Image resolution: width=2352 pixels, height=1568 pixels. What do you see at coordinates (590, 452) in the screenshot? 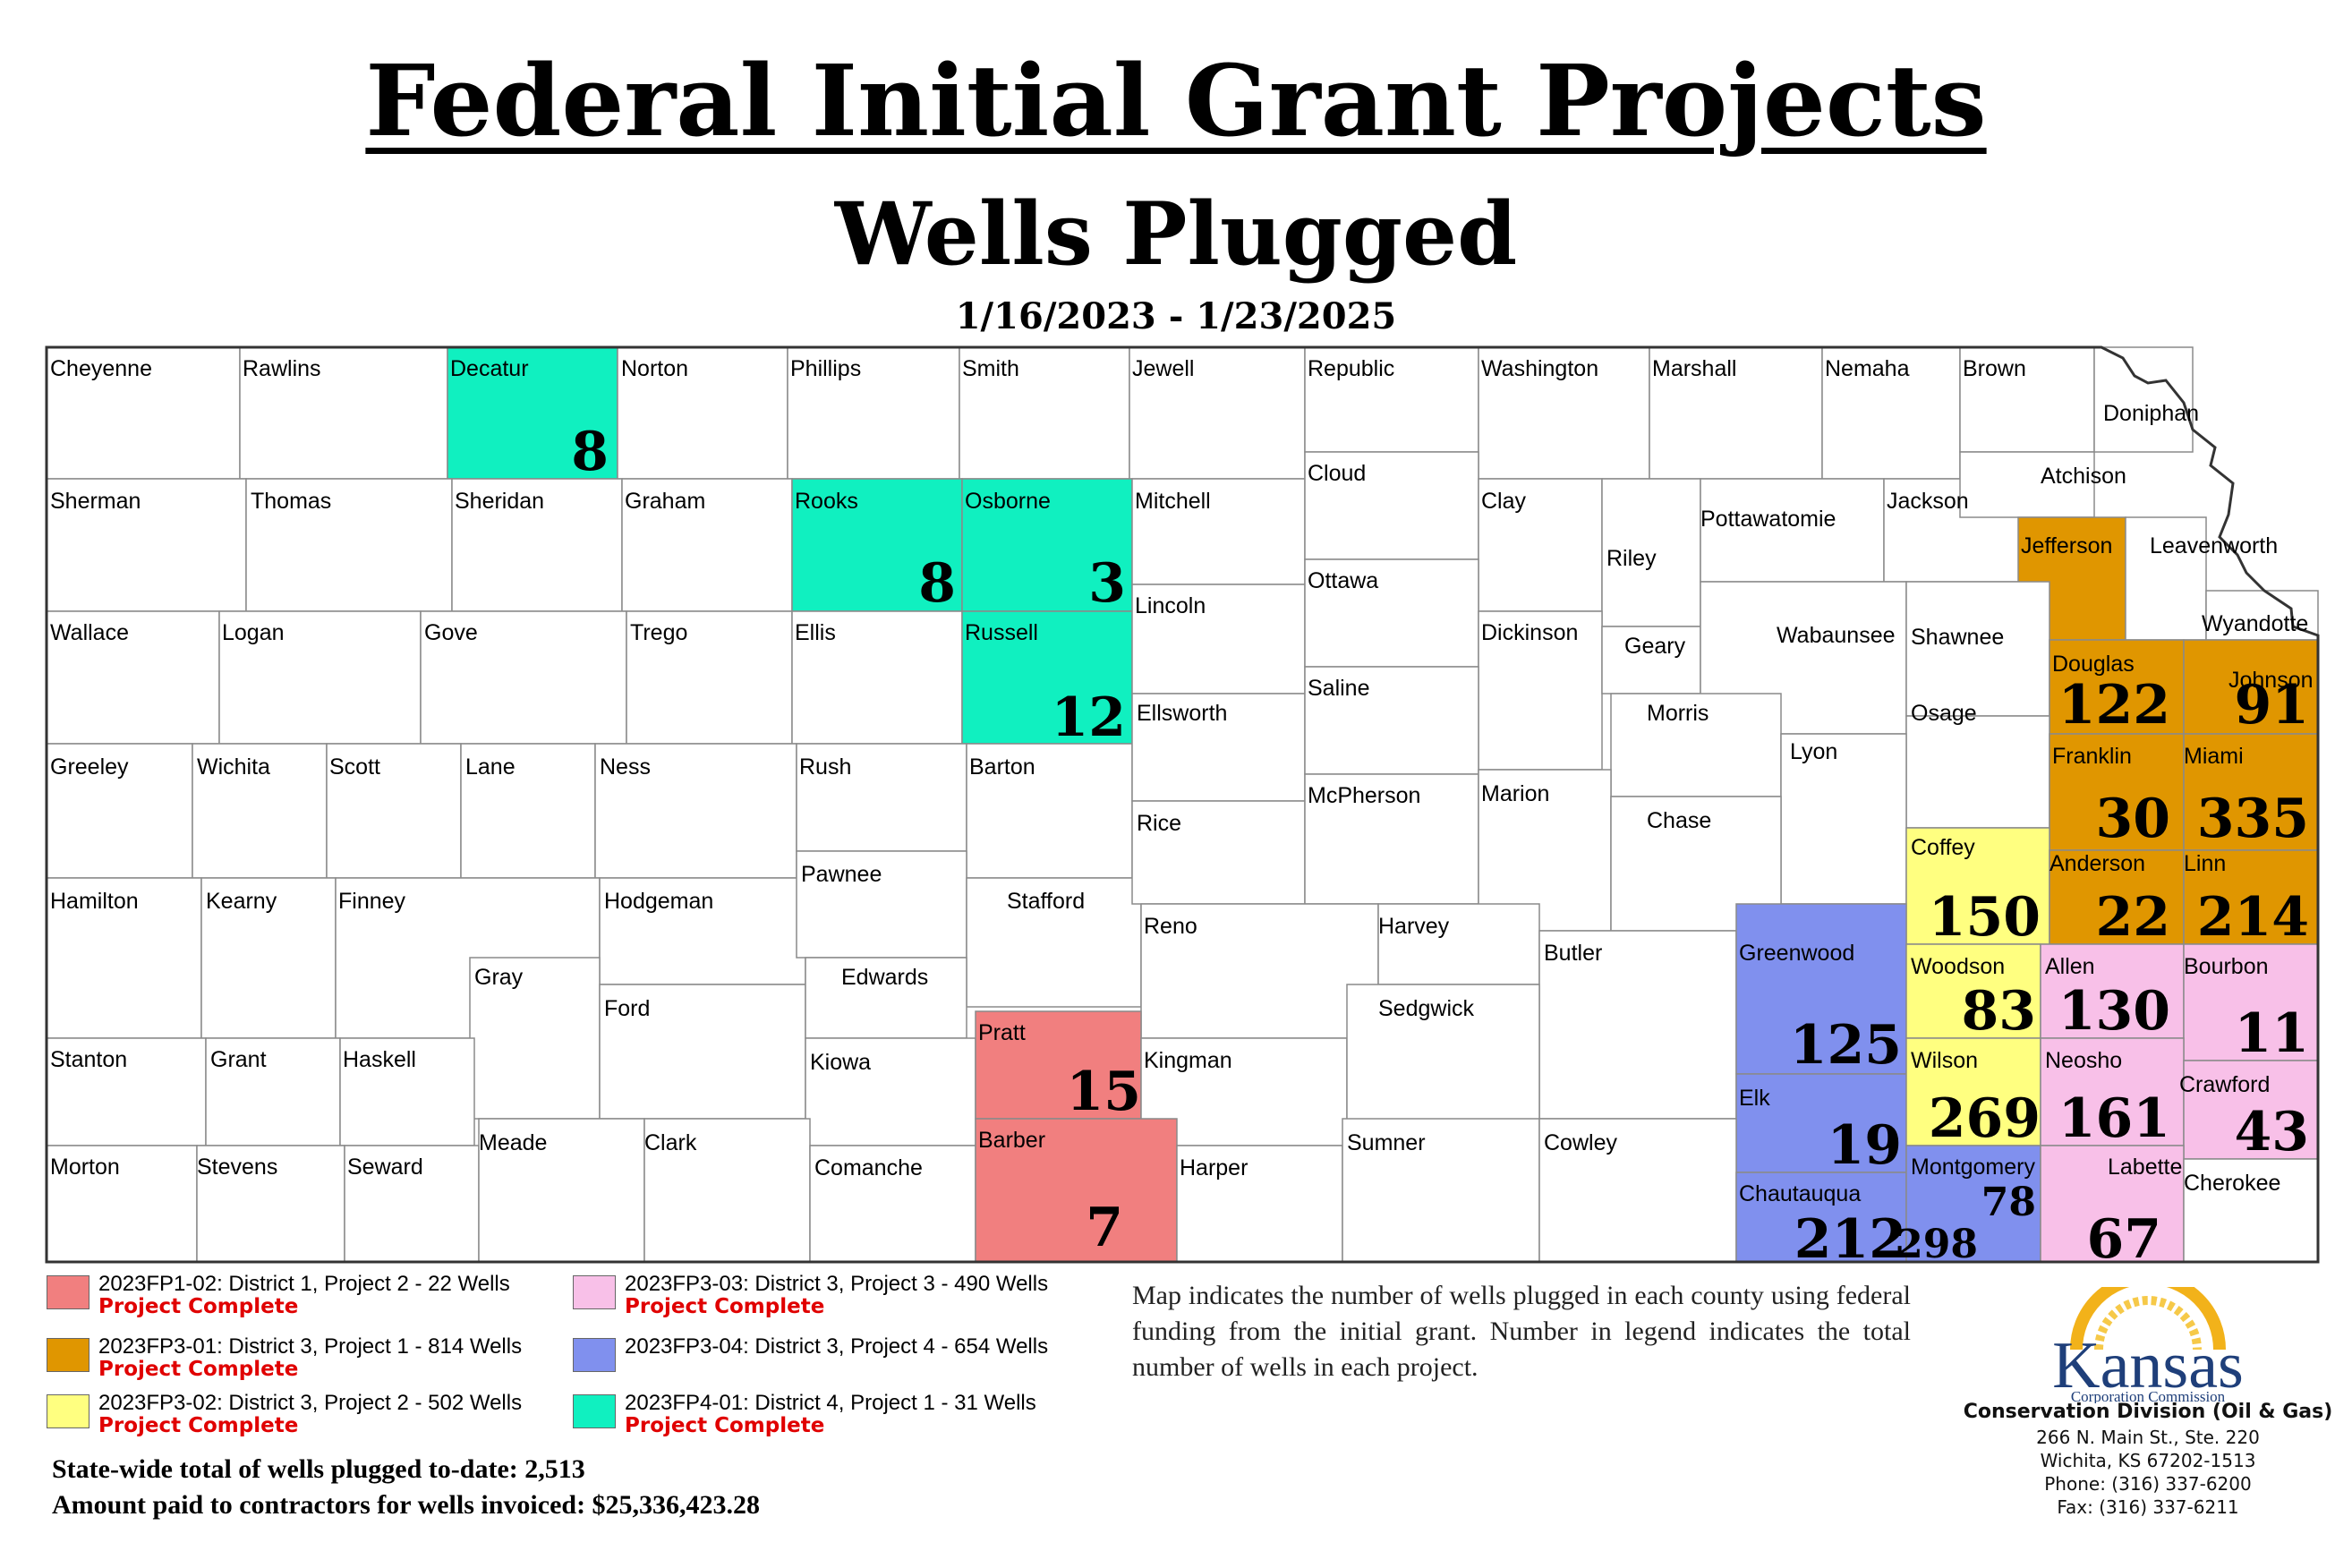
I see `wells-count-decatur: 8` at bounding box center [590, 452].